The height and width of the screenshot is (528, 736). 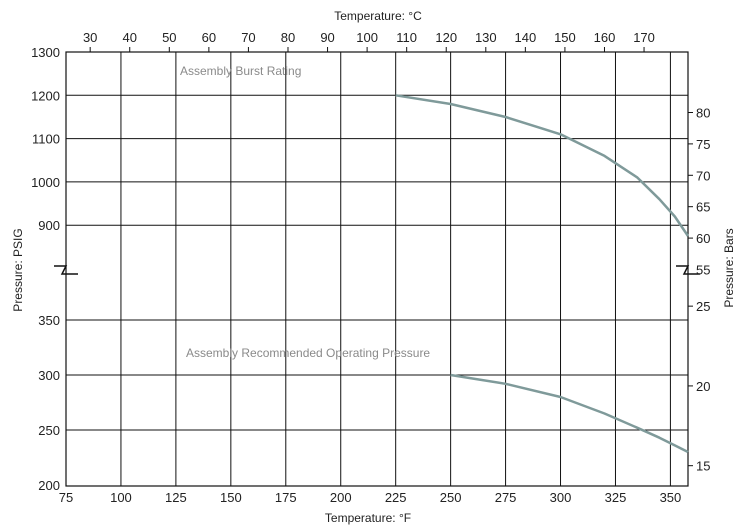 What do you see at coordinates (644, 37) in the screenshot?
I see `x2-tick-label: 170` at bounding box center [644, 37].